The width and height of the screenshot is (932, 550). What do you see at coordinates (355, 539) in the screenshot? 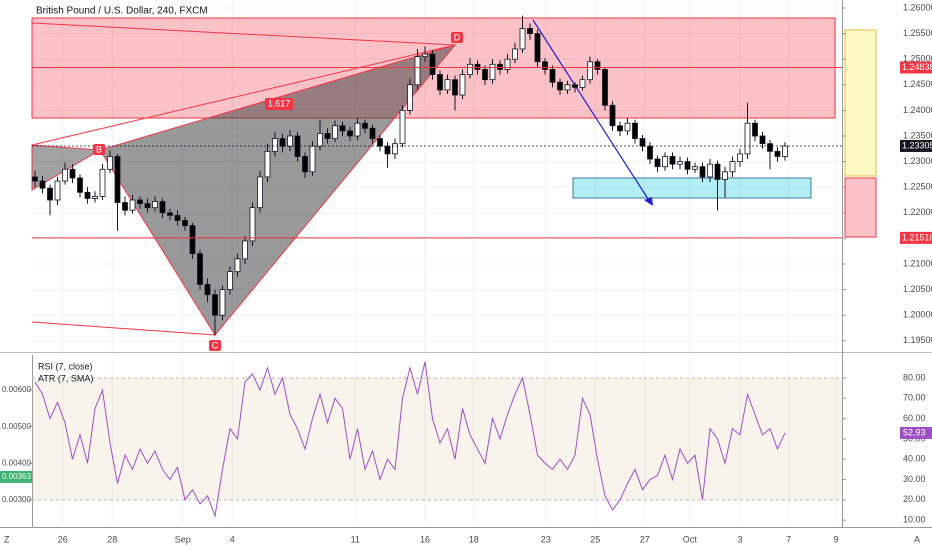
I see `x-tick-label: 11` at bounding box center [355, 539].